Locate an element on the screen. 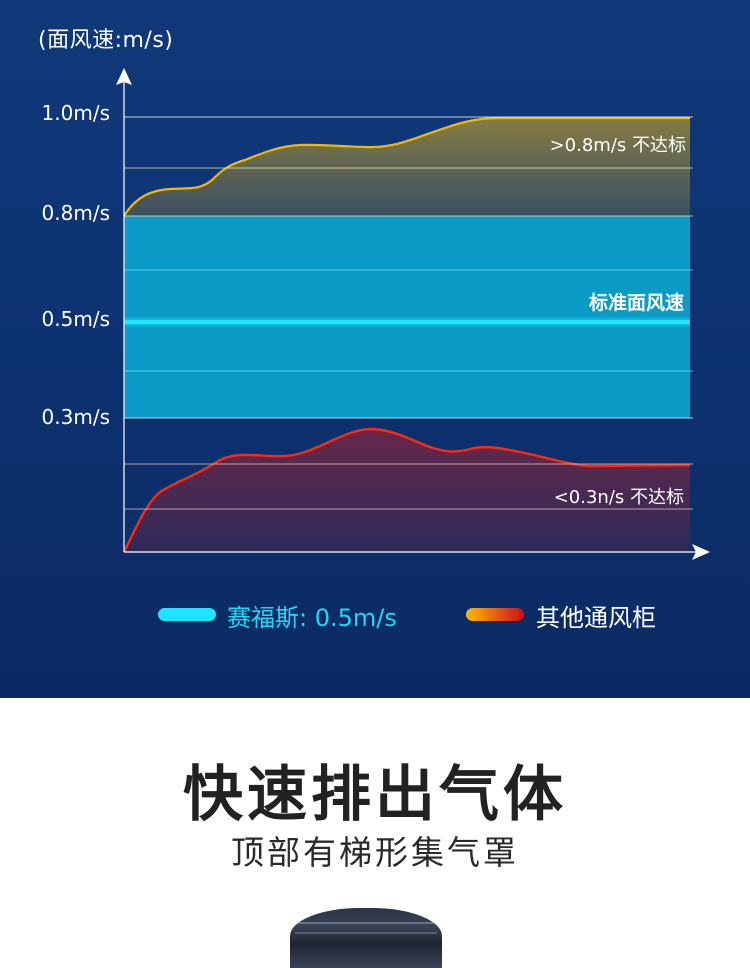  y-tick-0-3: 0.3m/s is located at coordinates (75, 417).